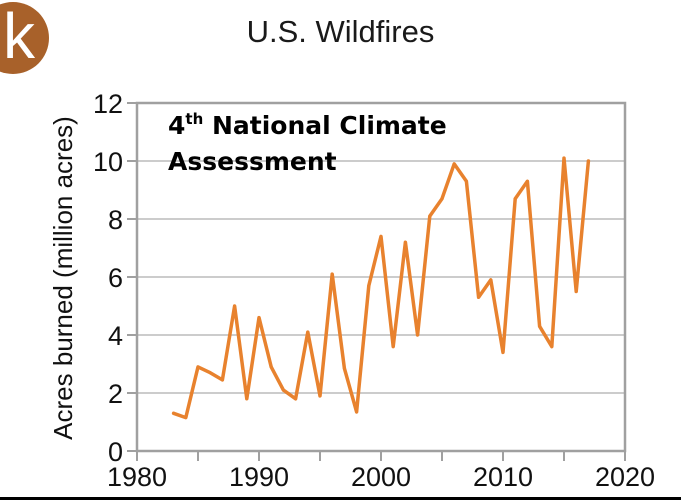 The image size is (681, 502). What do you see at coordinates (19, 36) in the screenshot?
I see `logo-letter: k` at bounding box center [19, 36].